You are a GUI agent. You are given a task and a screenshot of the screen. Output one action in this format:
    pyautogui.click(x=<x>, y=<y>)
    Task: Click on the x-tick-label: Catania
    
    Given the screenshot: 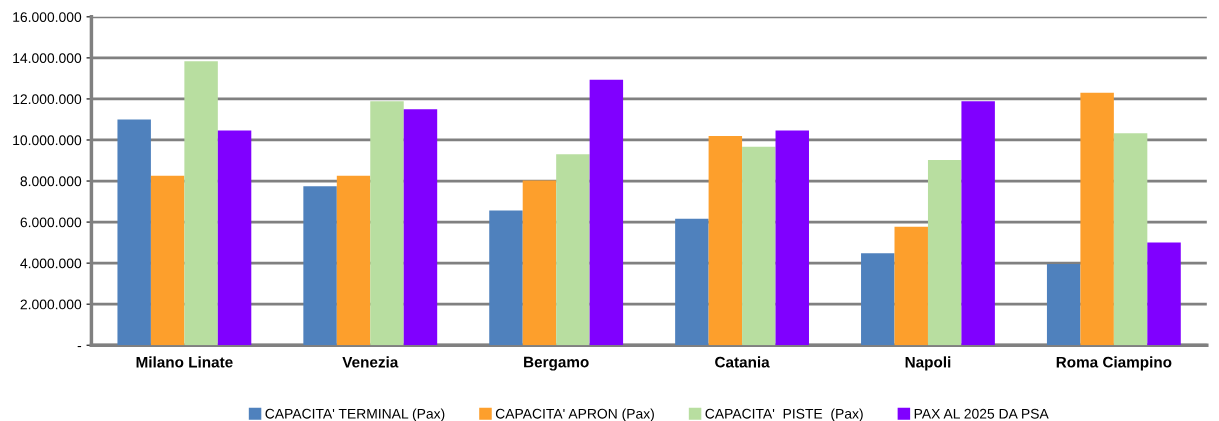 What is the action you would take?
    pyautogui.click(x=742, y=362)
    